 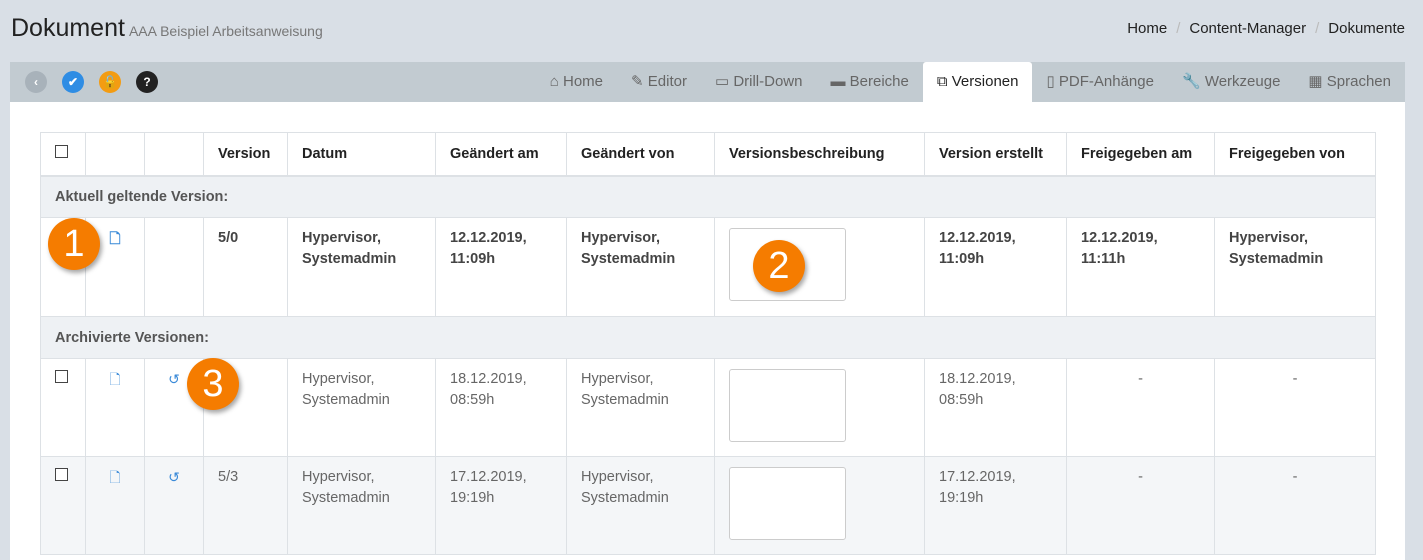 What do you see at coordinates (501, 407) in the screenshot?
I see `cell-geaendert-am: 18.12.2019, 08:59h` at bounding box center [501, 407].